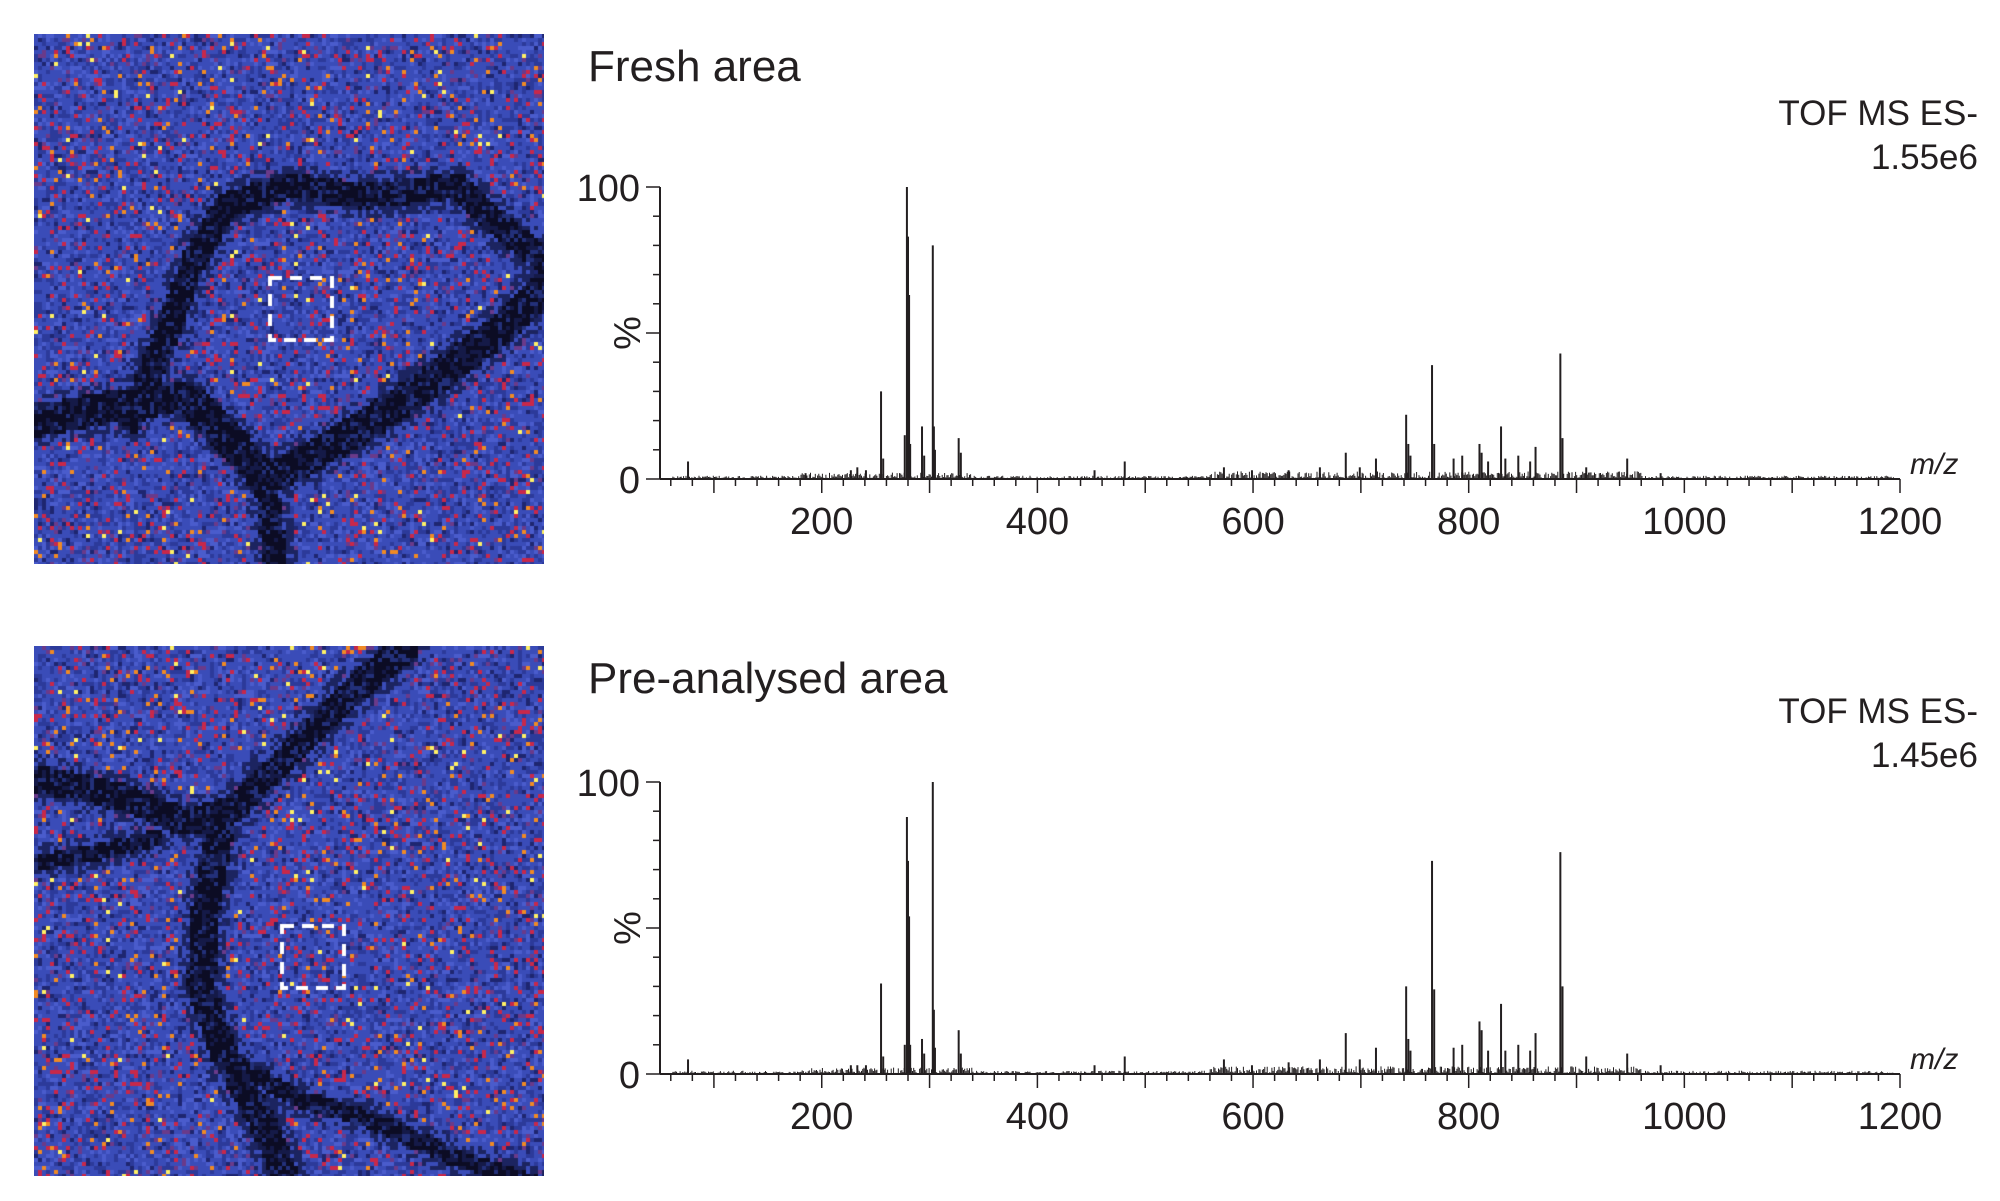 The width and height of the screenshot is (2000, 1201). Describe the element at coordinates (1924, 157) in the screenshot. I see `base-peak-intensity: 1.55e6` at that location.